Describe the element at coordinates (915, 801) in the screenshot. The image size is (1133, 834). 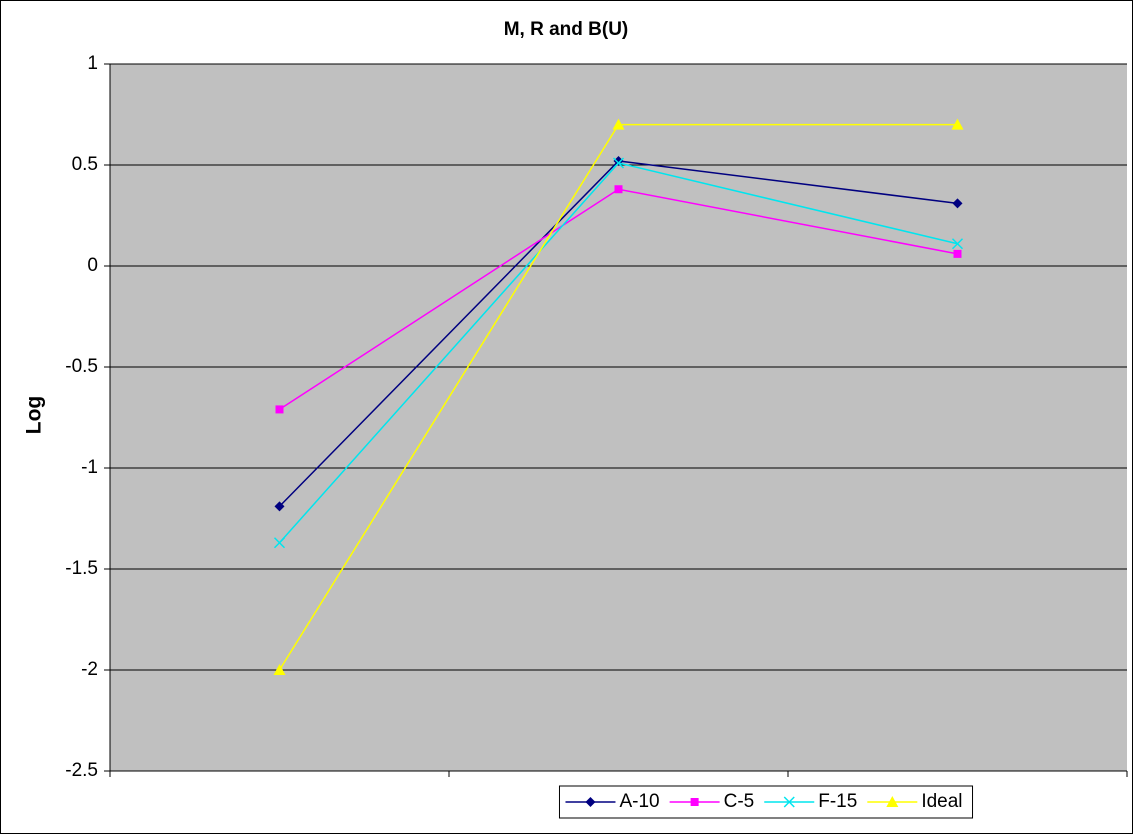
I see `legend-item: Ideal` at that location.